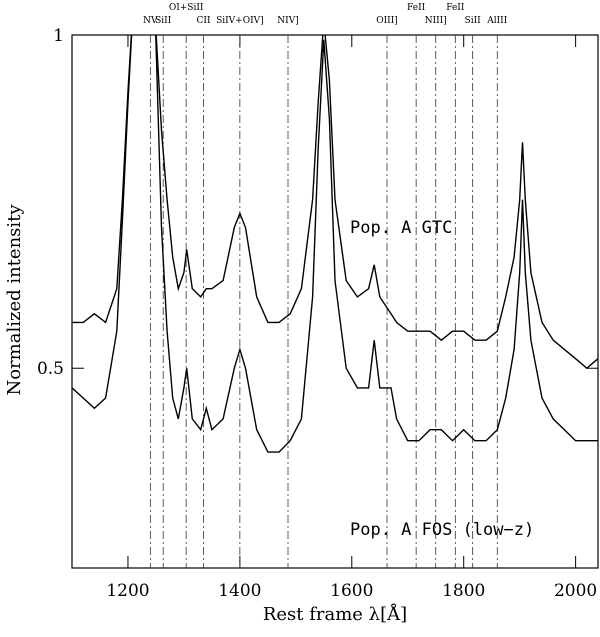 This screenshot has height=637, width=600. What do you see at coordinates (186, 8) in the screenshot?
I see `line-label: OI+SiII` at bounding box center [186, 8].